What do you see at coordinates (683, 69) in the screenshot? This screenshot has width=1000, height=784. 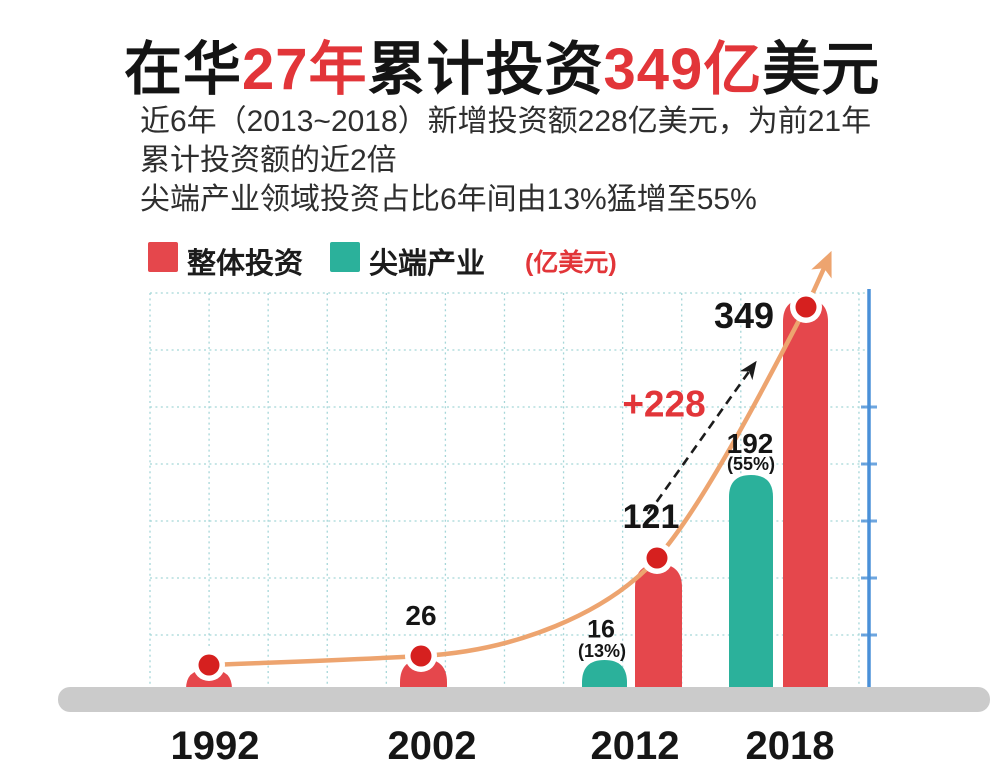 I see `title-segment-accent: 349亿` at bounding box center [683, 69].